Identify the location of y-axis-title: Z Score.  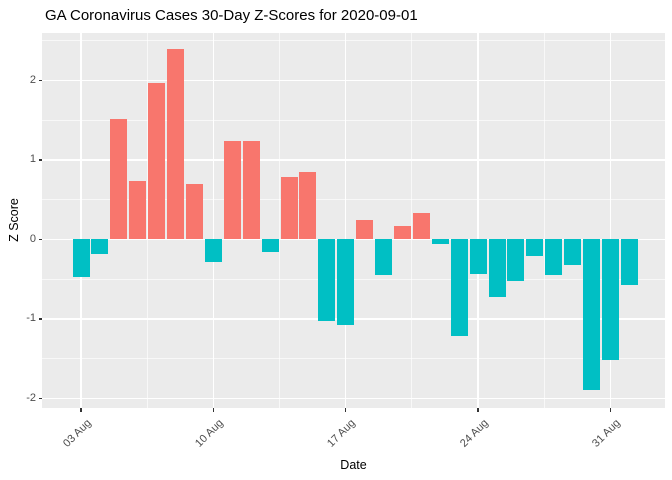
(14, 219).